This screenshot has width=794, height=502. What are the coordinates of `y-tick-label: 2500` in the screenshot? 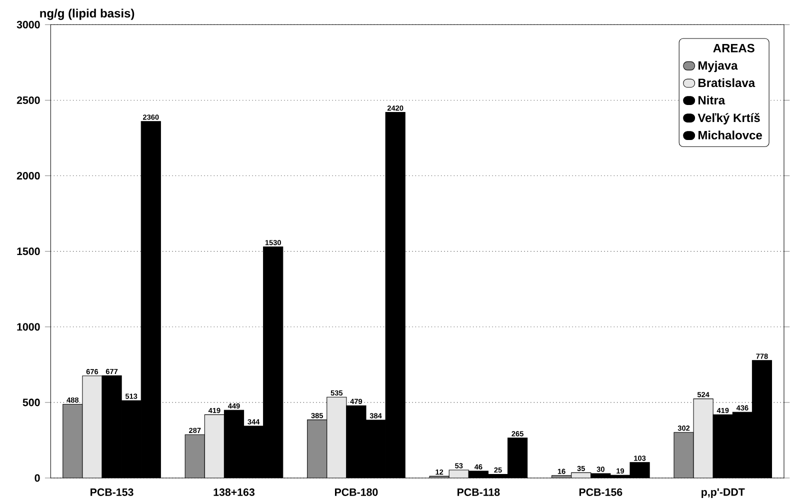 It's located at (28, 100).